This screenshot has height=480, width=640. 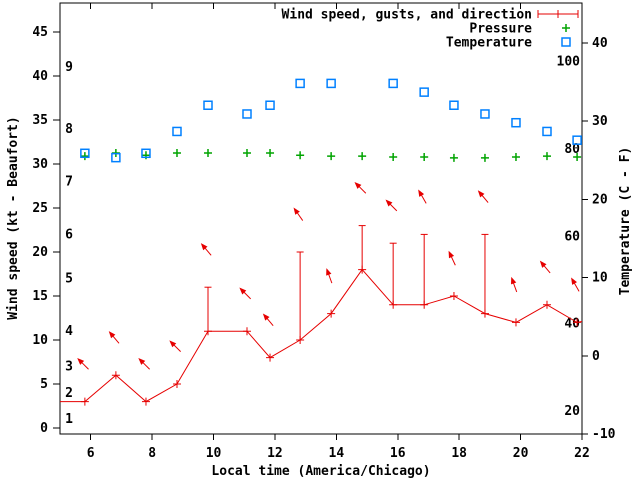 What do you see at coordinates (625, 221) in the screenshot?
I see `right-axis-title: Temperature (C - F)` at bounding box center [625, 221].